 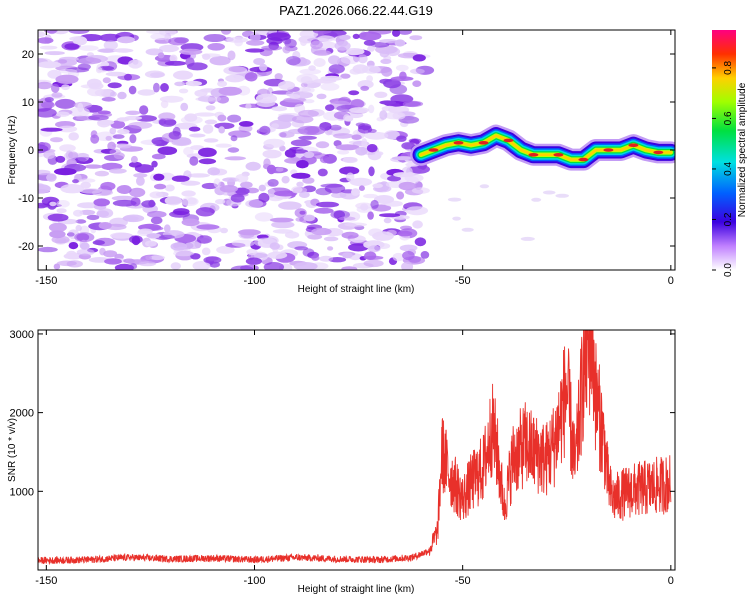 I want to click on y-tick-label: 0, so click(x=31, y=151).